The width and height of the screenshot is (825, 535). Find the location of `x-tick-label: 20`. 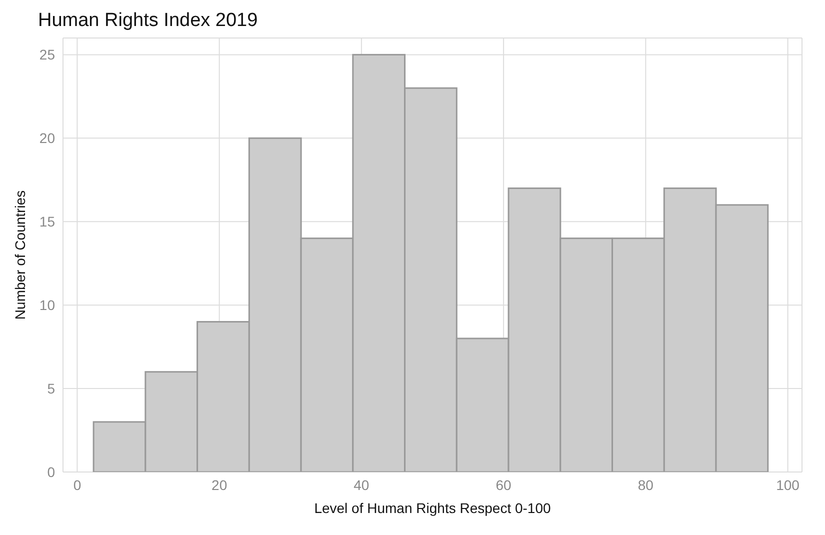

x-tick-label: 20 is located at coordinates (220, 484).